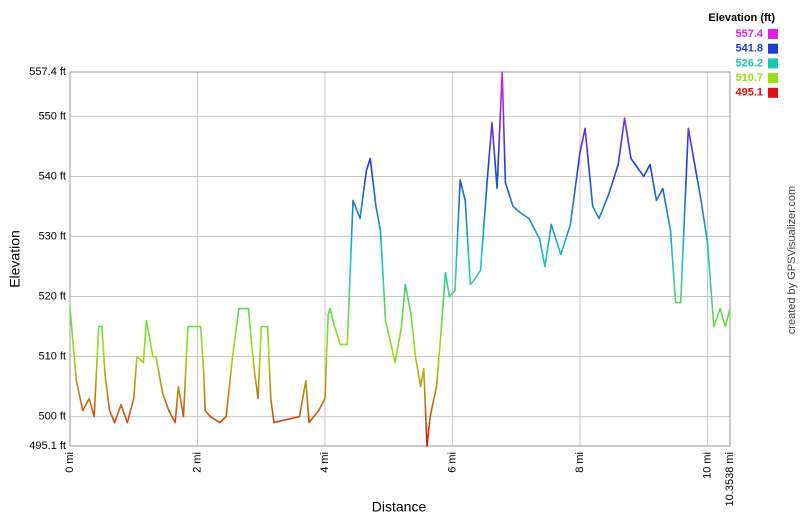 The image size is (800, 517). I want to click on y-tick-label: 540 ft, so click(52, 176).